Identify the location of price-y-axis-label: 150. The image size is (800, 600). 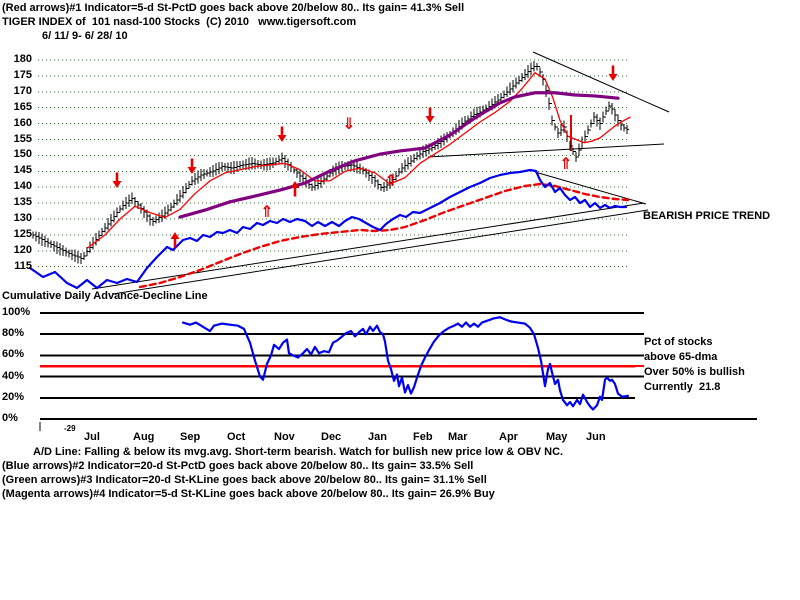
(22, 154).